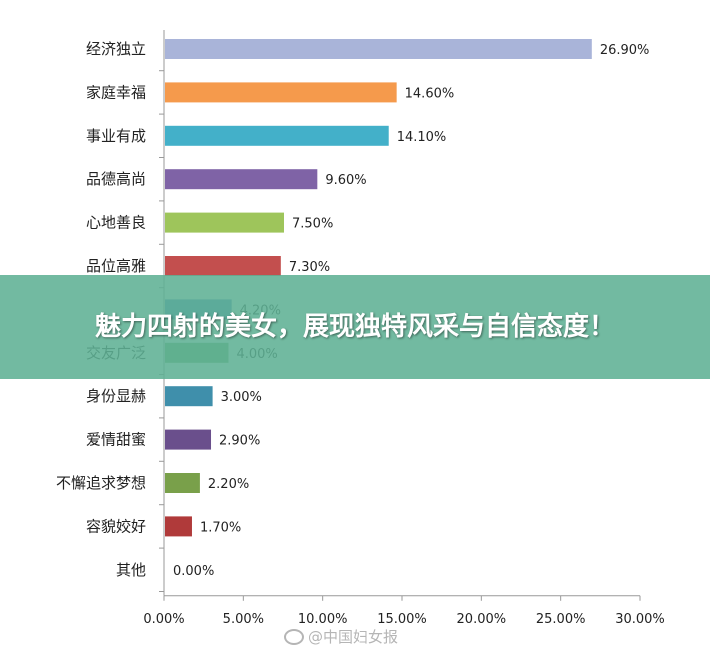 Image resolution: width=710 pixels, height=655 pixels. I want to click on x-tick-label: 15.00%, so click(402, 619).